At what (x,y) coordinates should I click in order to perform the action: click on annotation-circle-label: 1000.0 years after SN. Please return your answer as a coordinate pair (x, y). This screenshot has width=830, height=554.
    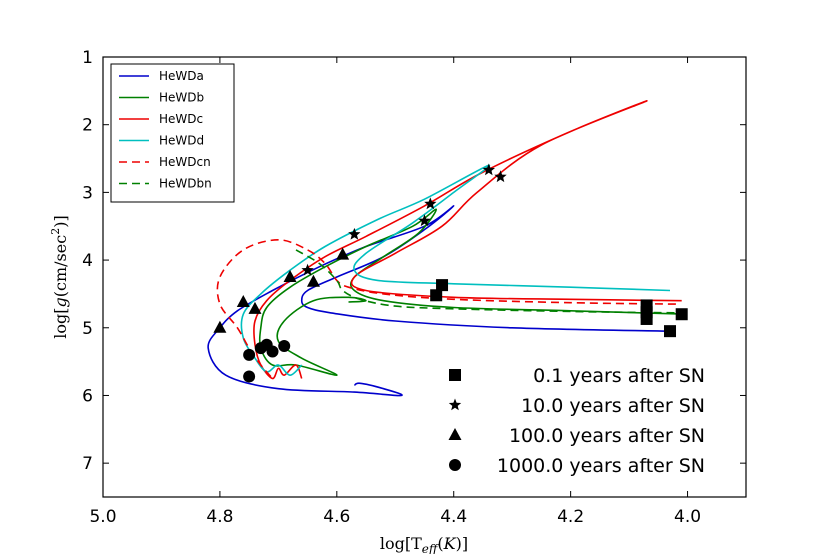
    Looking at the image, I should click on (601, 466).